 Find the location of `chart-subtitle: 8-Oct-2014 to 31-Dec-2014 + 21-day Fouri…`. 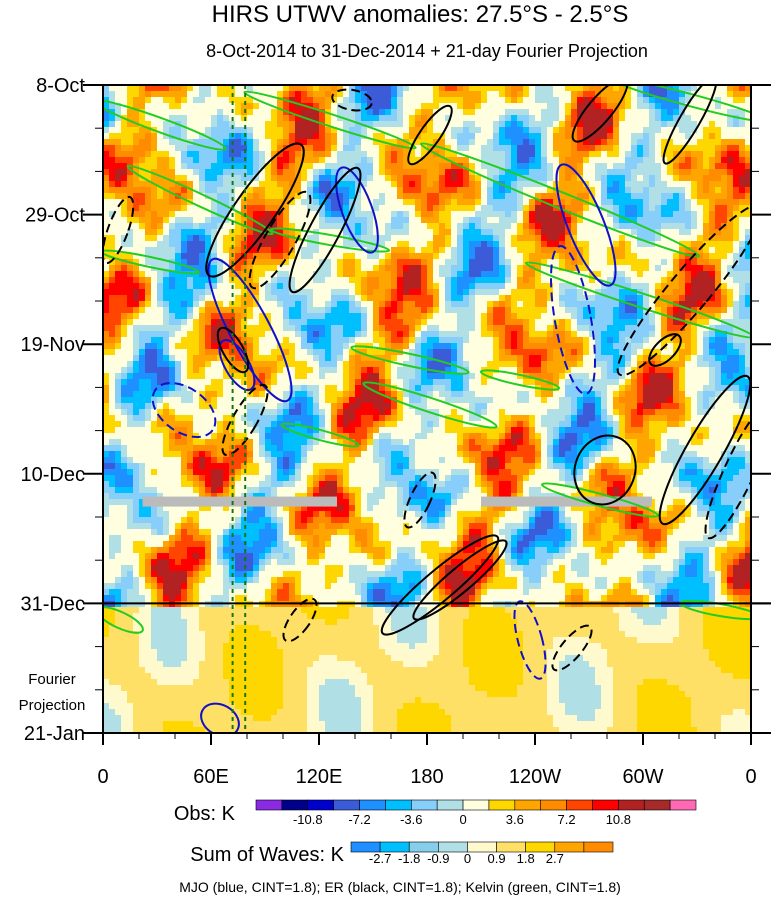

chart-subtitle: 8-Oct-2014 to 31-Dec-2014 + 21-day Fouri… is located at coordinates (427, 51).